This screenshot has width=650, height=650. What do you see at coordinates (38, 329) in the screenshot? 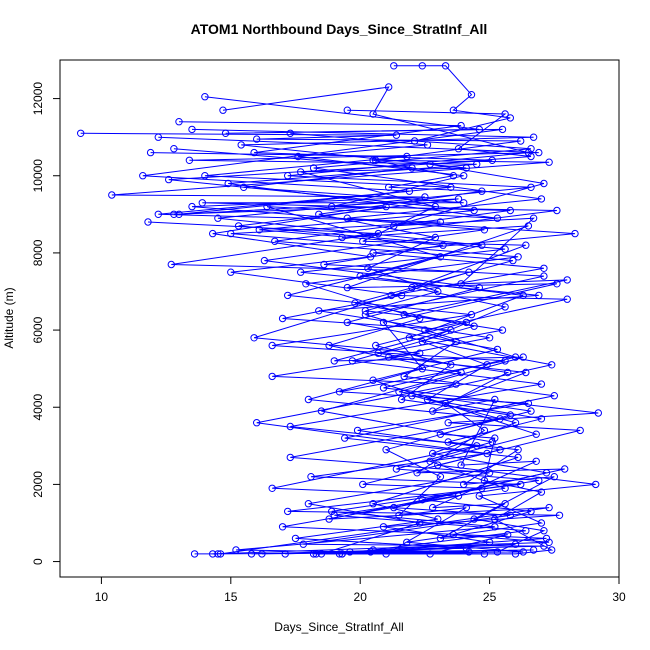
I see `y-tick-label: 6000` at bounding box center [38, 329].